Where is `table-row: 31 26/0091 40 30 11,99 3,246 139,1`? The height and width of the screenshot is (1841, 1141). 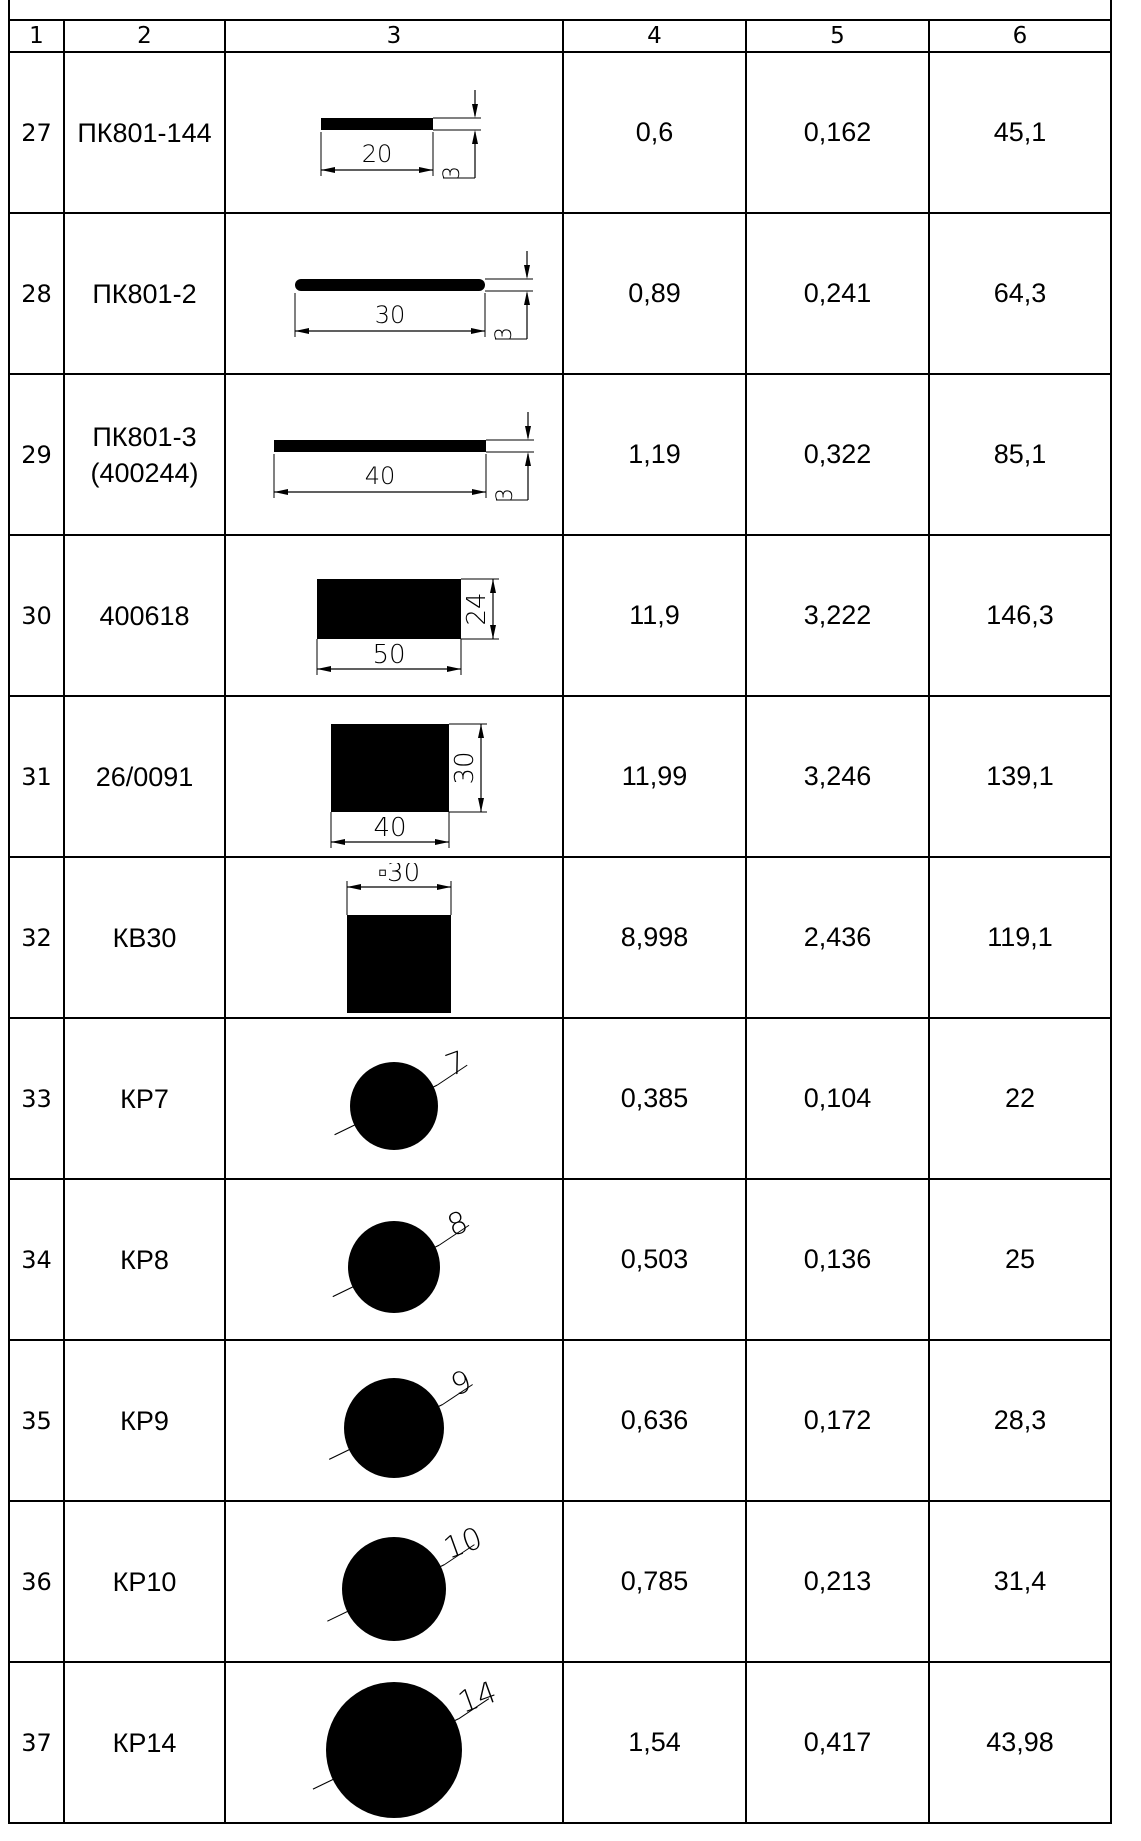
table-row: 31 26/0091 40 30 11,99 3,246 139,1 is located at coordinates (560, 776).